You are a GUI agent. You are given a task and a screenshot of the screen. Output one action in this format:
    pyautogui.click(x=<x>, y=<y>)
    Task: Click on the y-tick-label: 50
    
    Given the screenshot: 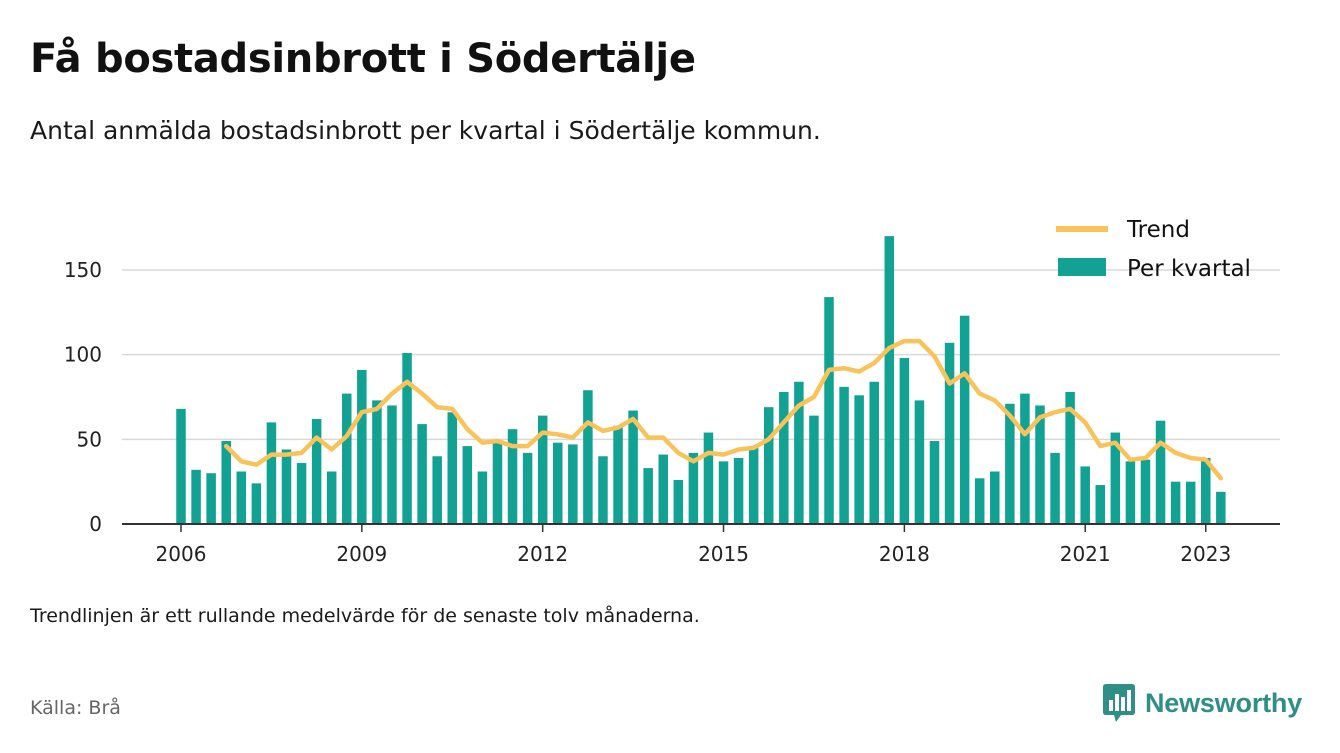 What is the action you would take?
    pyautogui.click(x=89, y=439)
    